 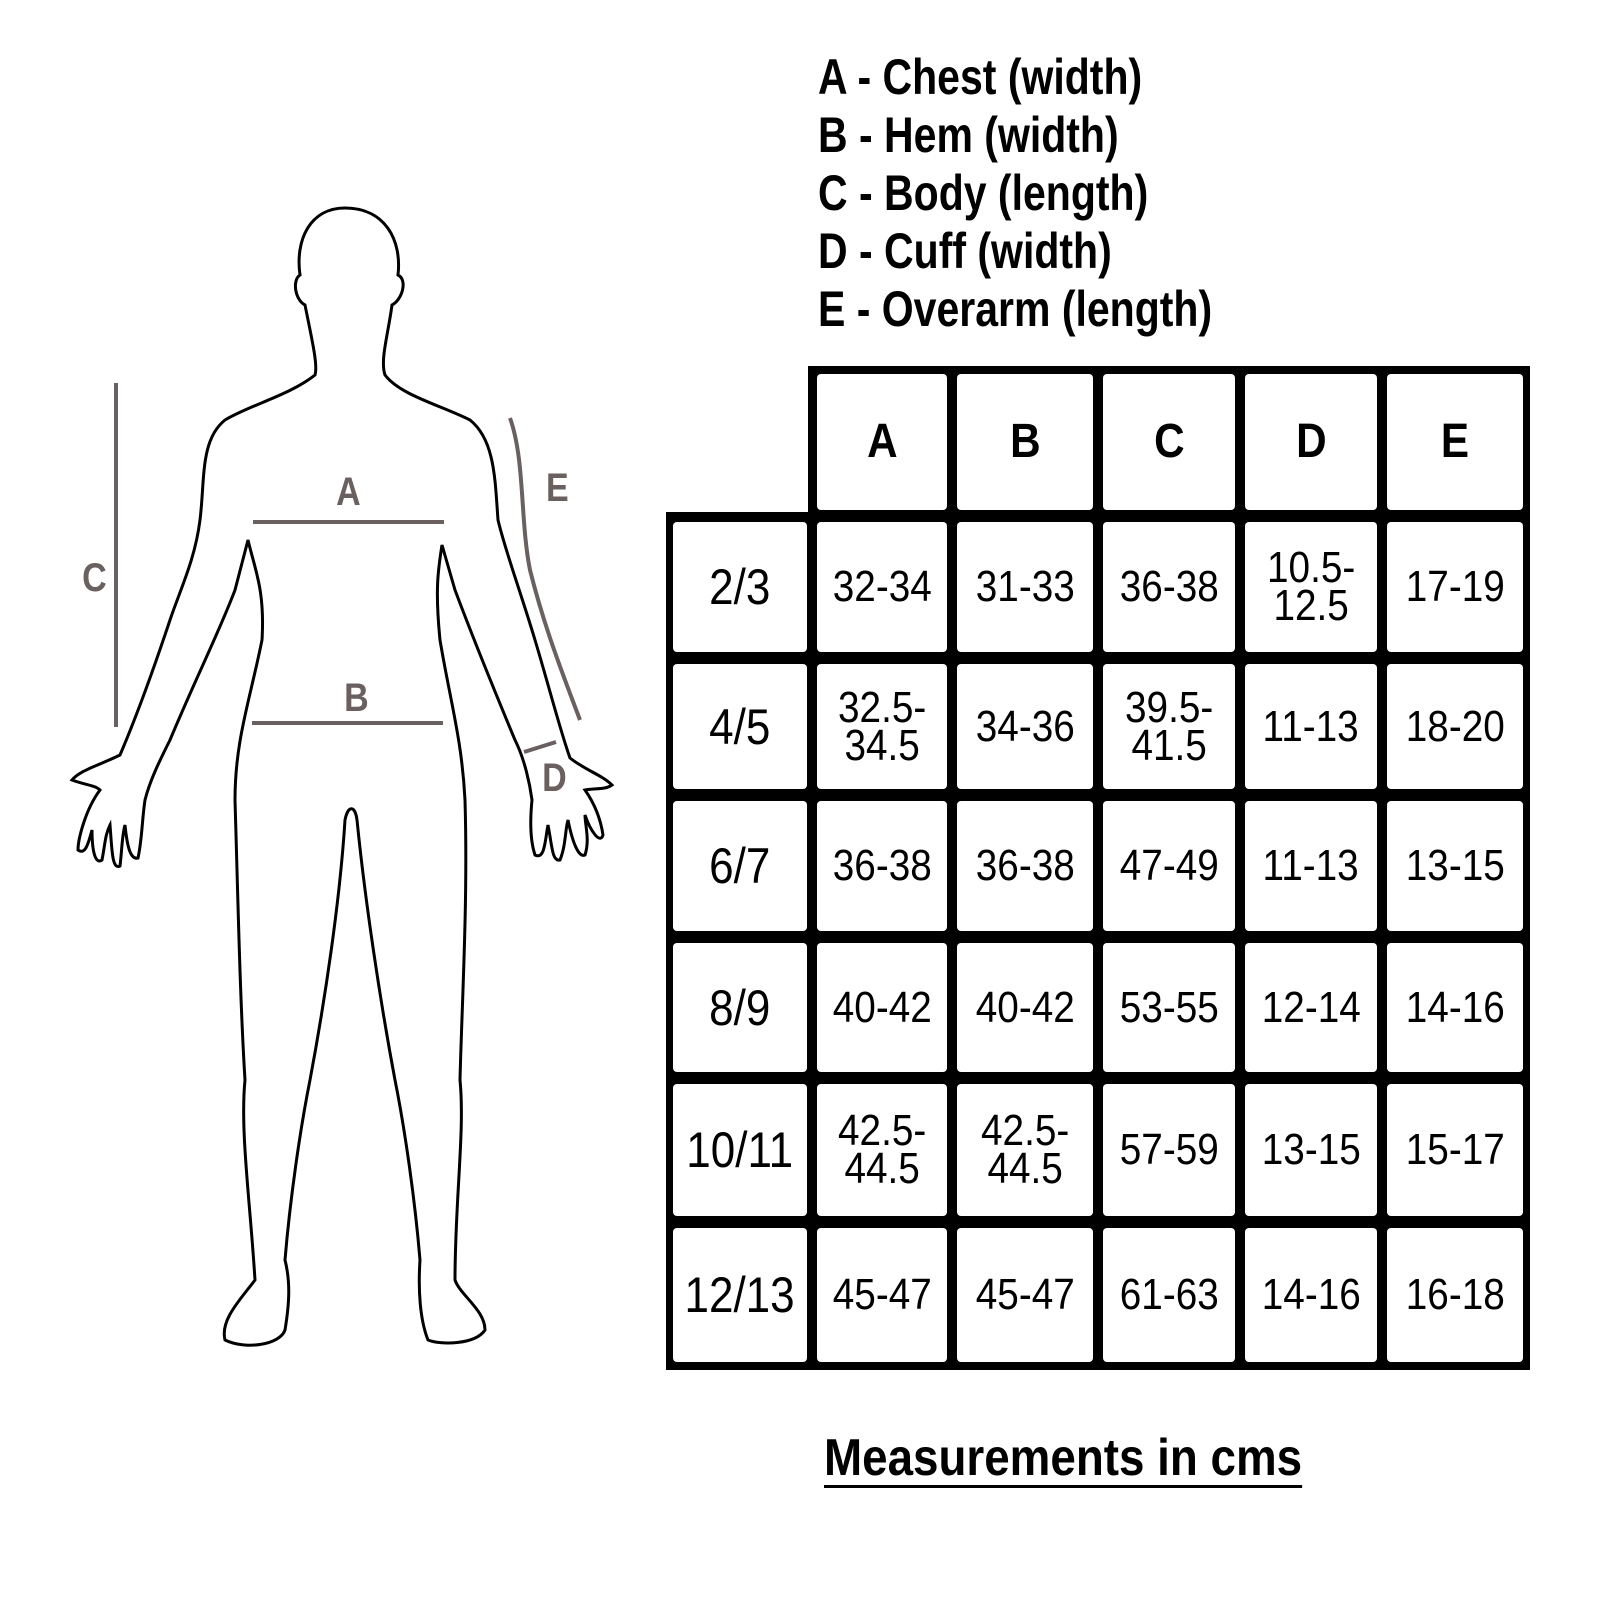 I want to click on column-header: C, so click(x=1169, y=442).